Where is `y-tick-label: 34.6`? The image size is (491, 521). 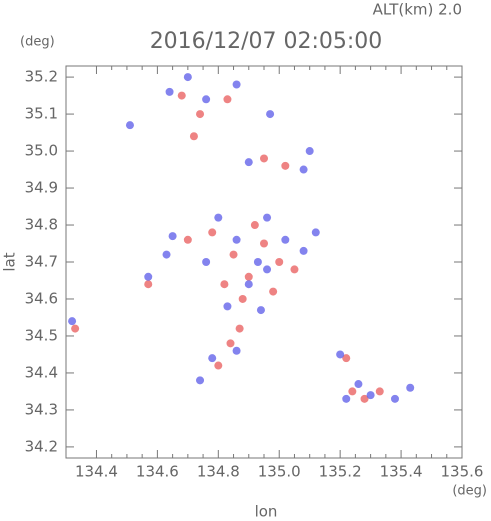 y-tick-label: 34.6 is located at coordinates (41, 298).